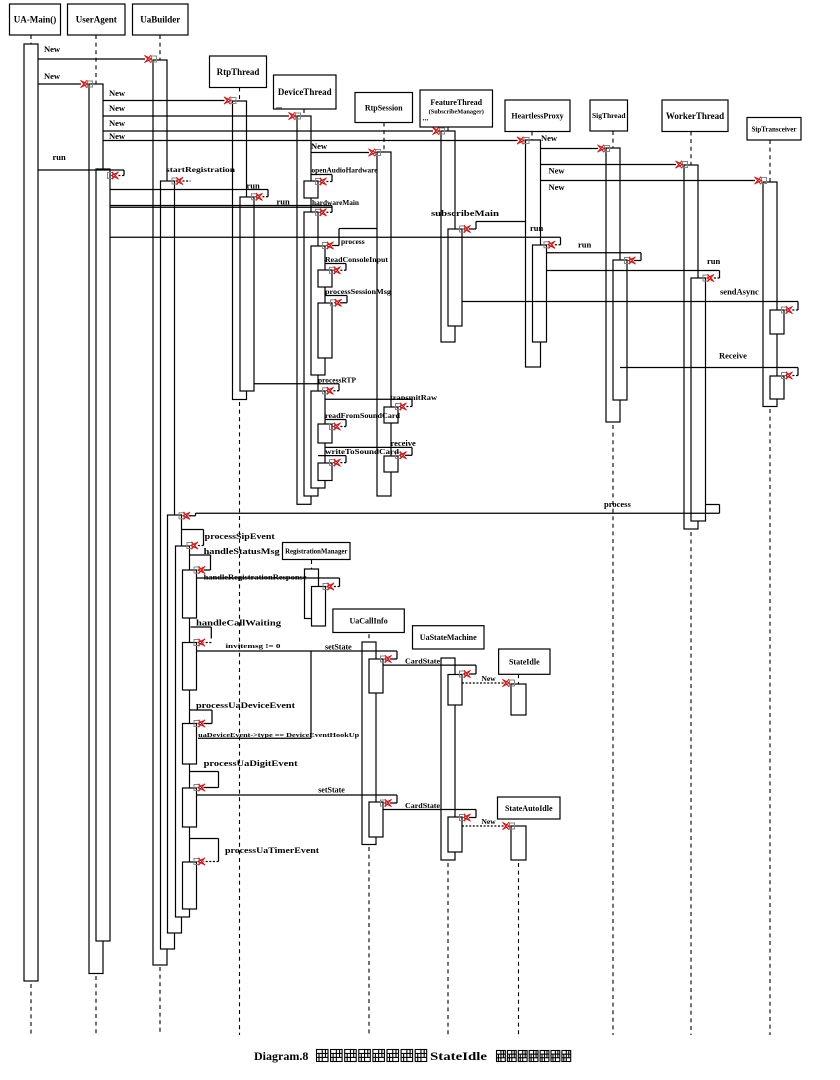 Image resolution: width=840 pixels, height=1080 pixels. I want to click on svg-text: RegistrationManager, so click(316, 551).